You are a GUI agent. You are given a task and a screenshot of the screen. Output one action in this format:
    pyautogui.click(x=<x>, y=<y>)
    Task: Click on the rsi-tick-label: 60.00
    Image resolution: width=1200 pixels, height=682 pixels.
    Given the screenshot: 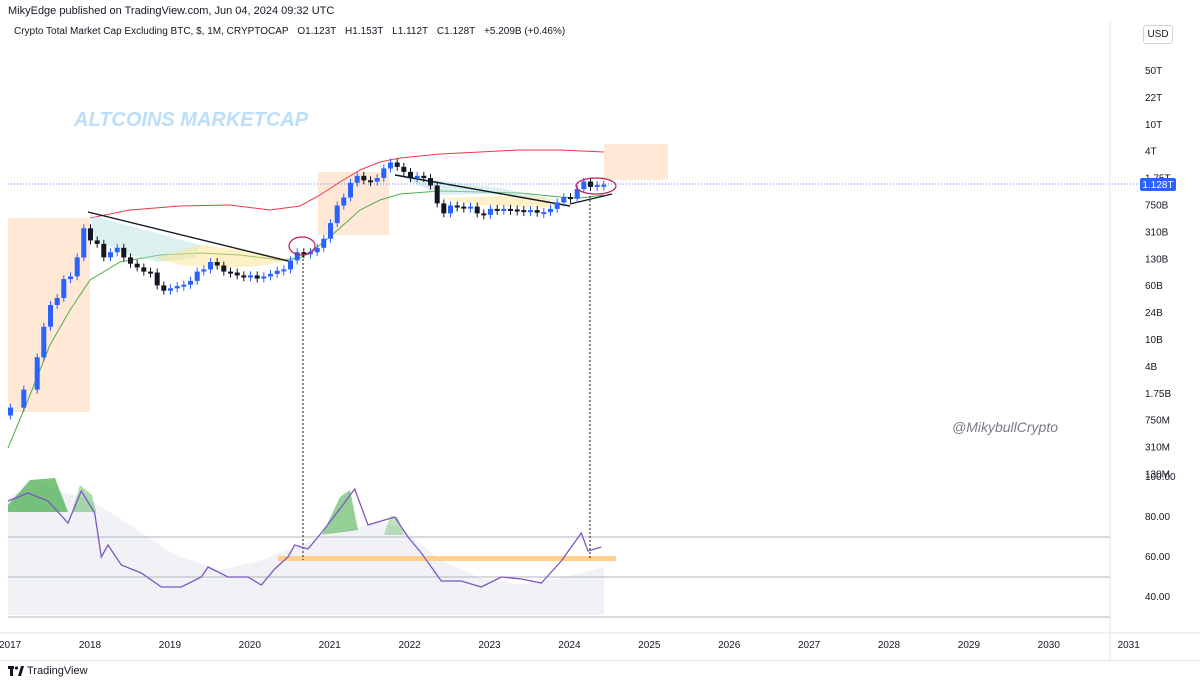 What is the action you would take?
    pyautogui.click(x=1157, y=557)
    